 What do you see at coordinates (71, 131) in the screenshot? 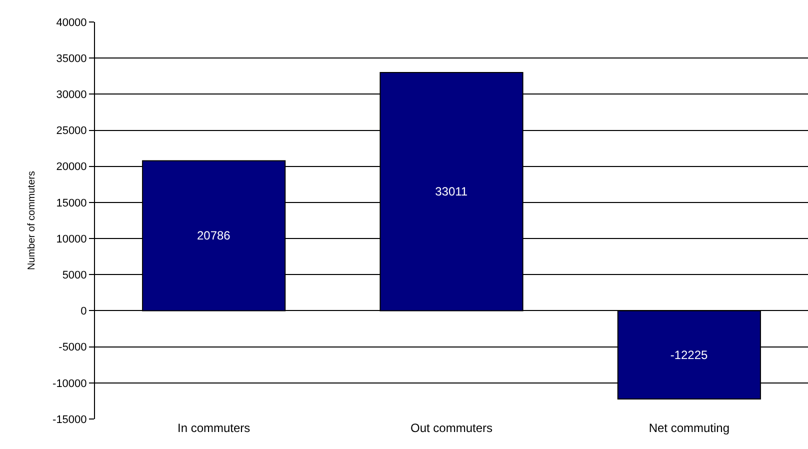
I see `y-tick-label: 25000` at bounding box center [71, 131].